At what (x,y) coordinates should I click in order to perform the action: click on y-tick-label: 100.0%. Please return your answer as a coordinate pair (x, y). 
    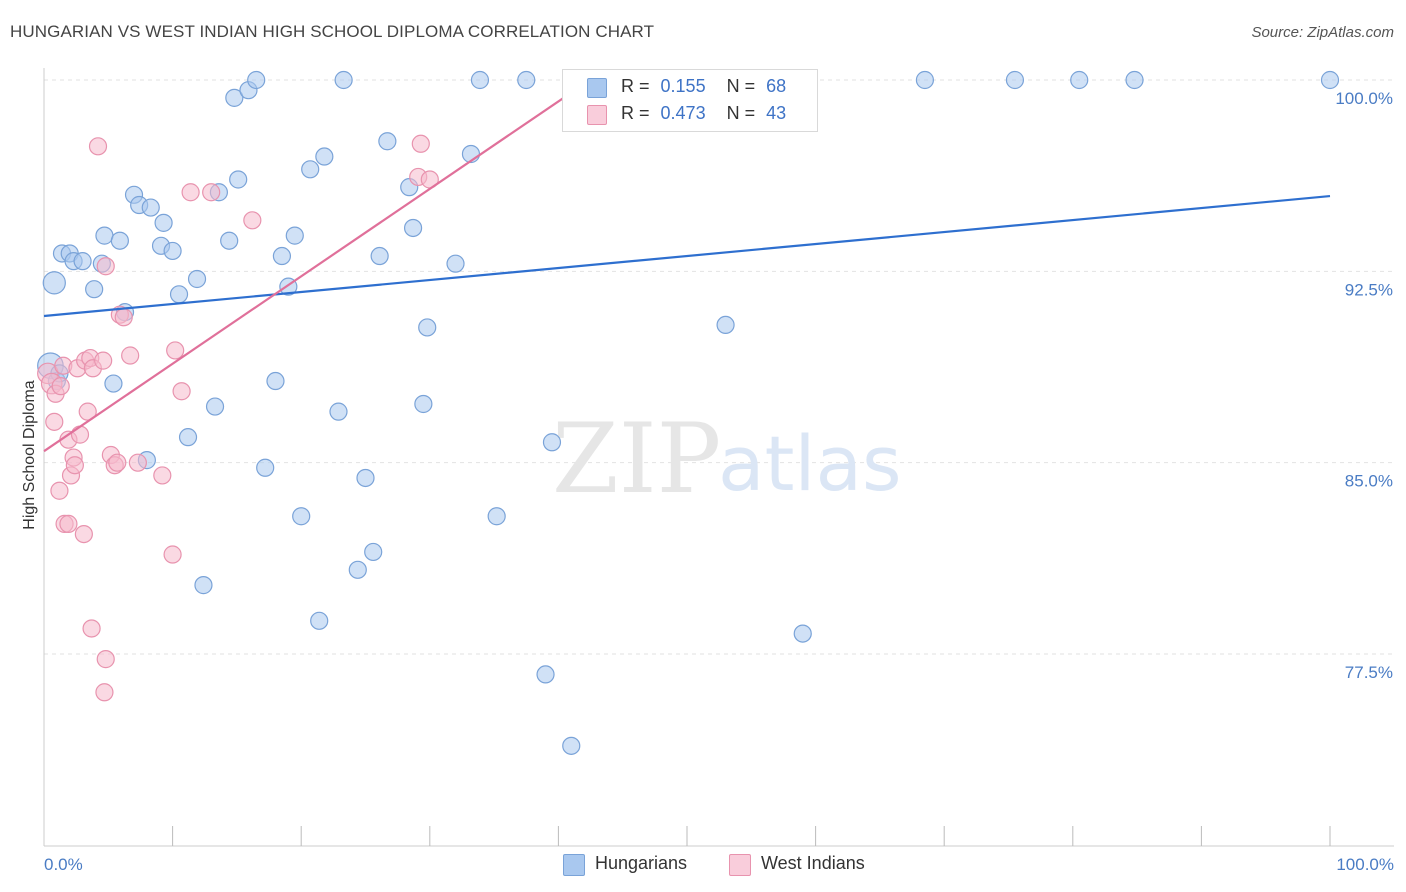
    Looking at the image, I should click on (1364, 98).